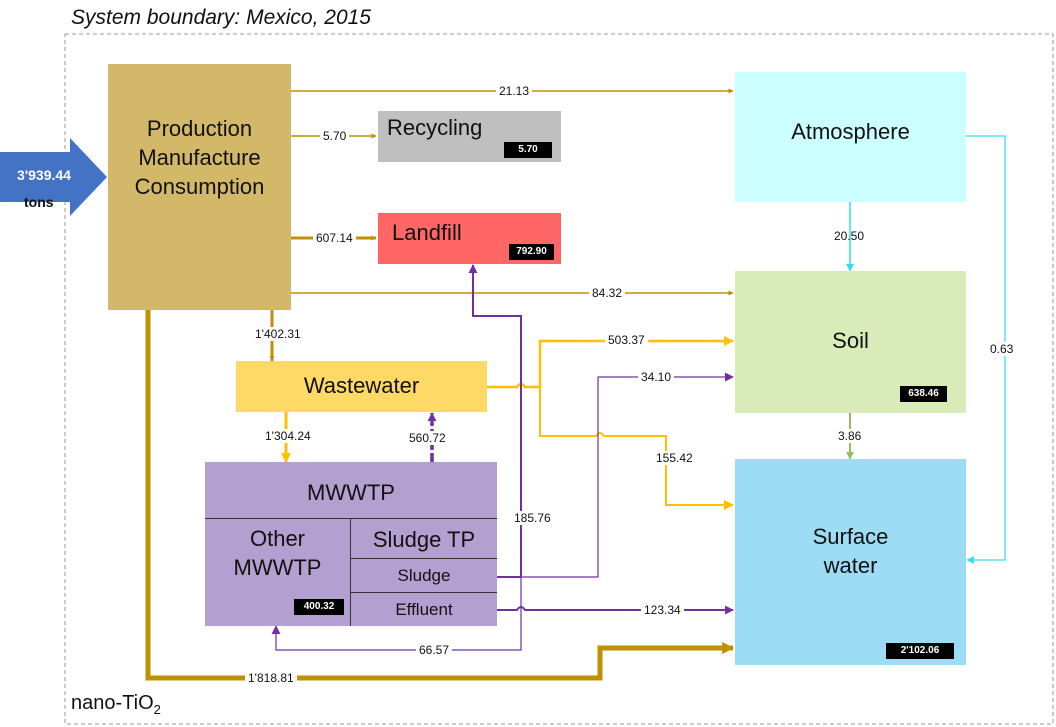 The height and width of the screenshot is (727, 1056). I want to click on wastewater-box: Wastewater, so click(361, 386).